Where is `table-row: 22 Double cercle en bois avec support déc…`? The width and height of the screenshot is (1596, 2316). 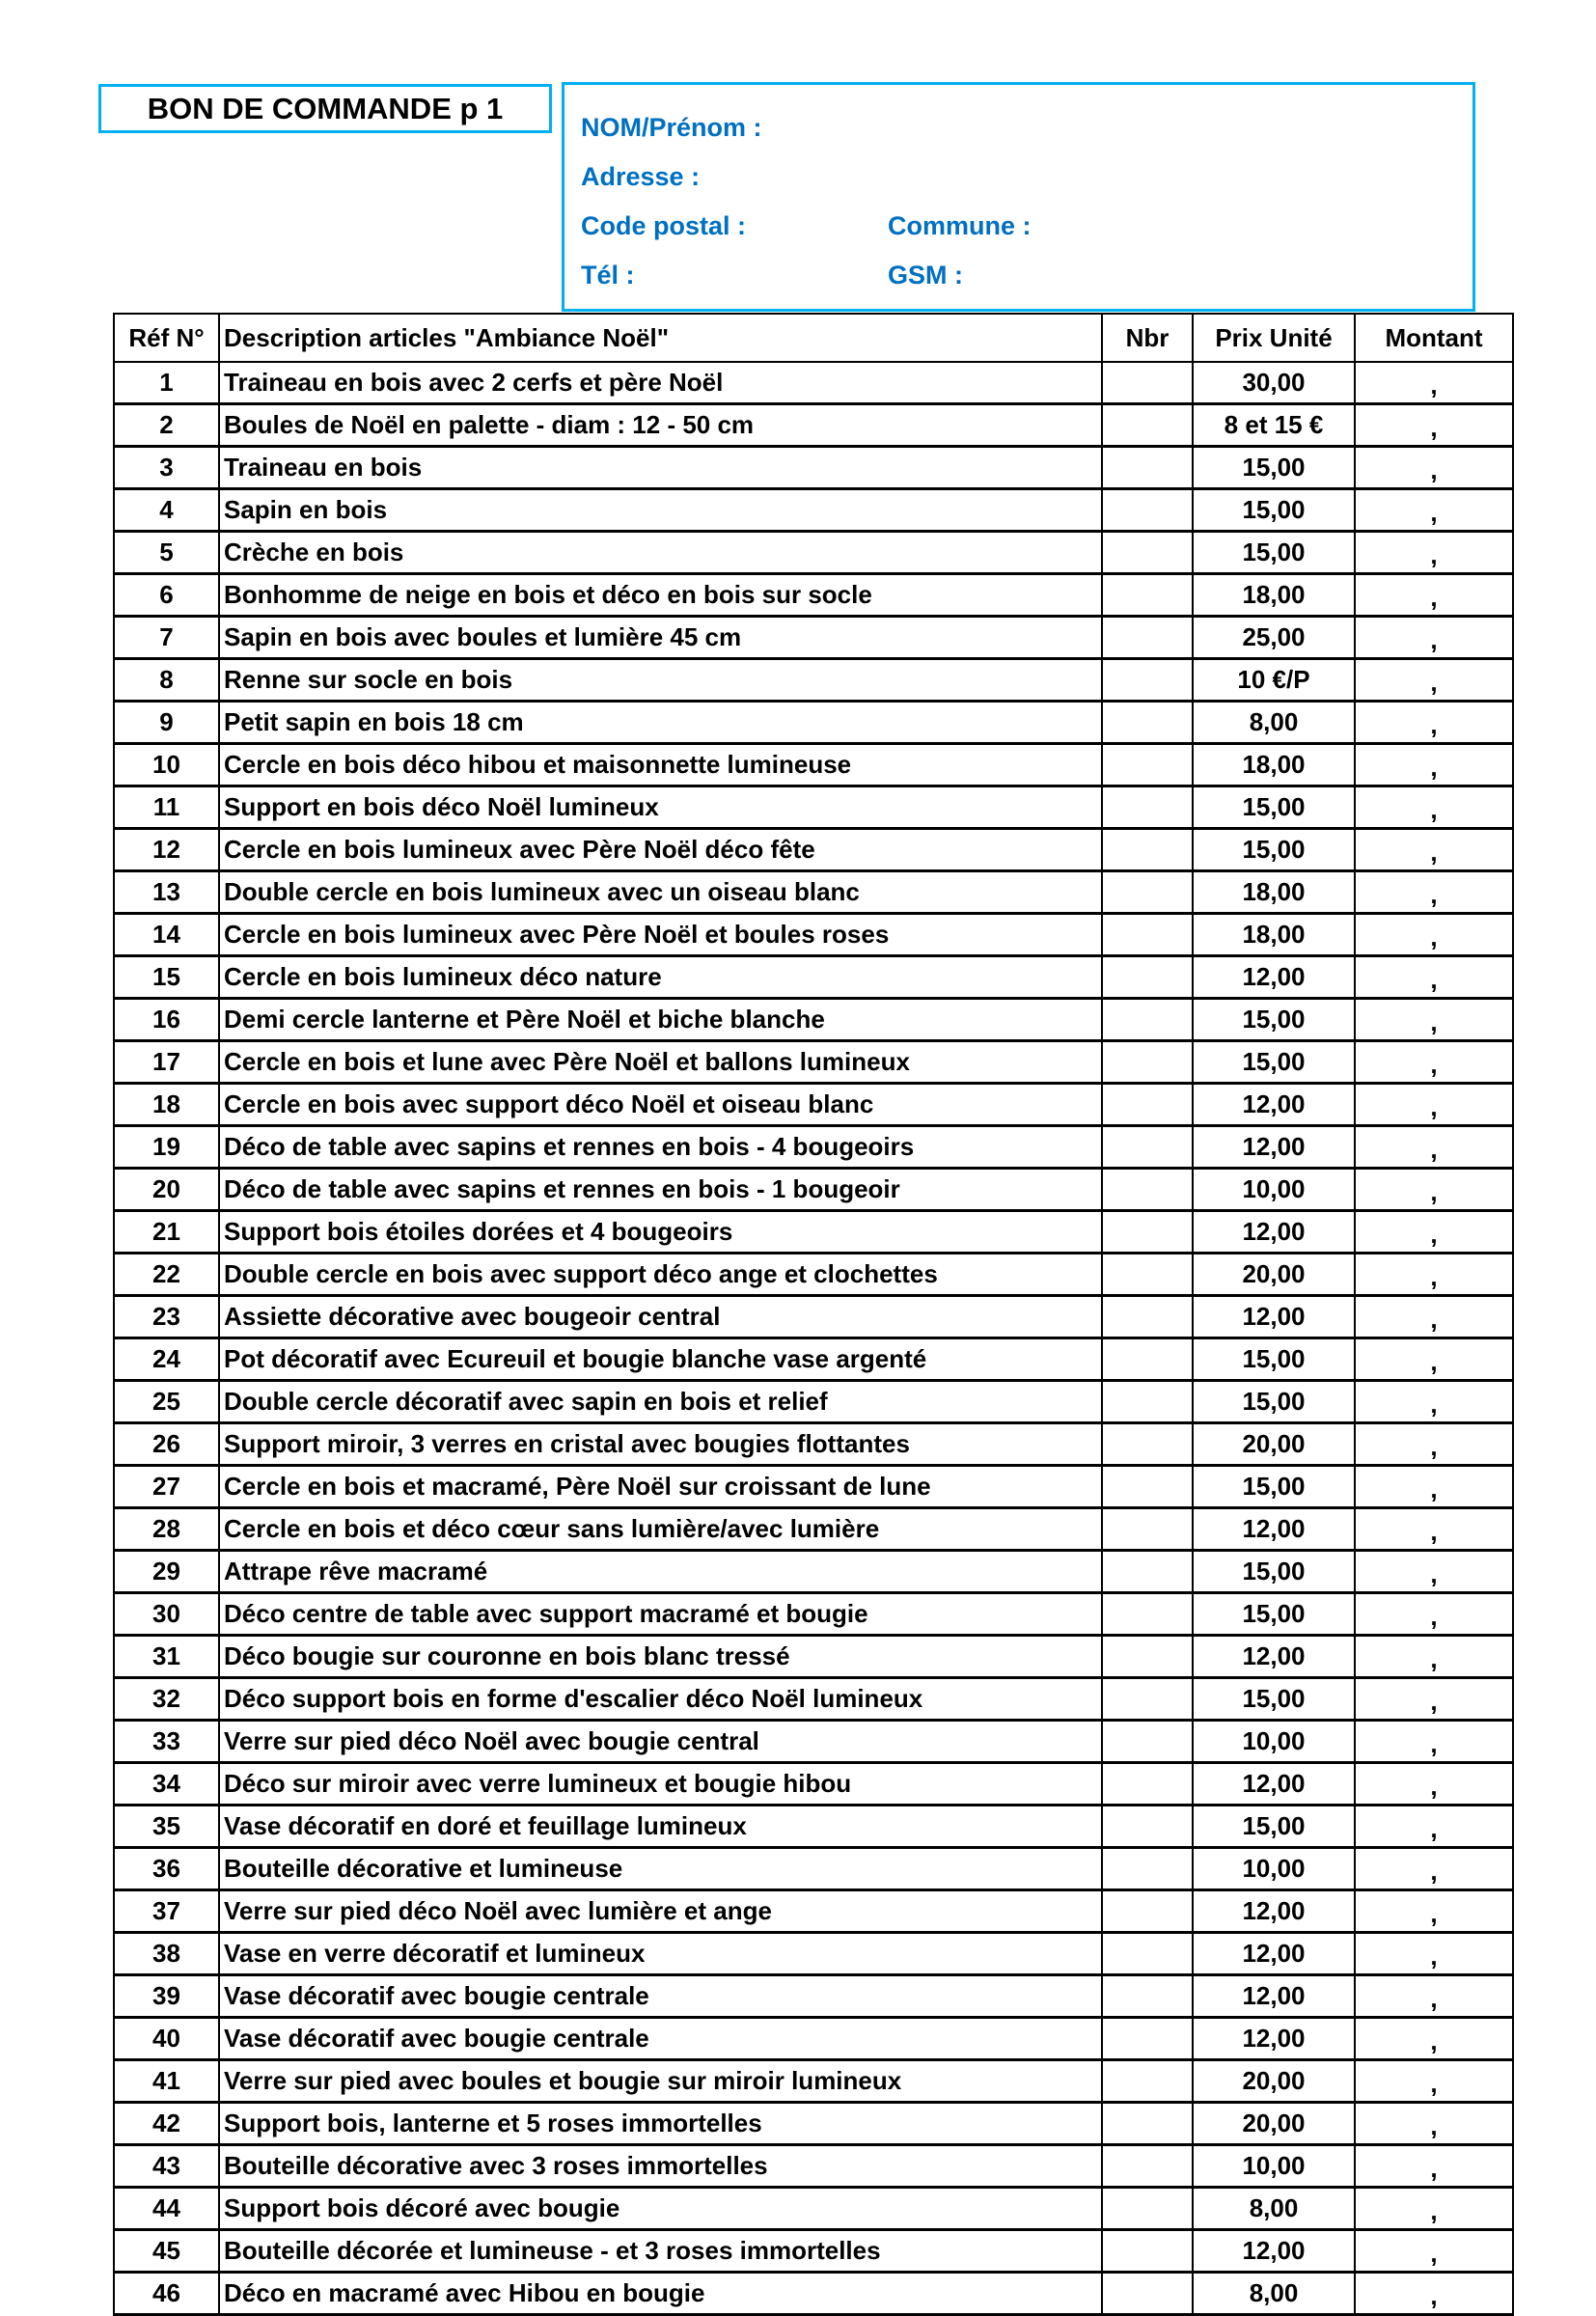
table-row: 22 Double cercle en bois avec support déc… is located at coordinates (814, 1274).